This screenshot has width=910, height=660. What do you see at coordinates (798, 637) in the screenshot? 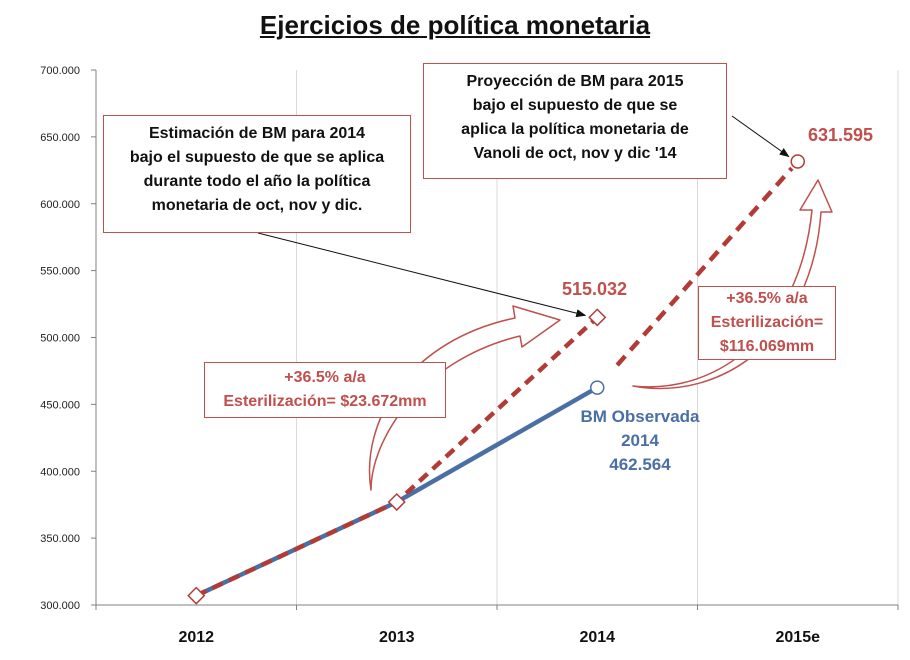
I see `x-tick-label: 2015e` at bounding box center [798, 637].